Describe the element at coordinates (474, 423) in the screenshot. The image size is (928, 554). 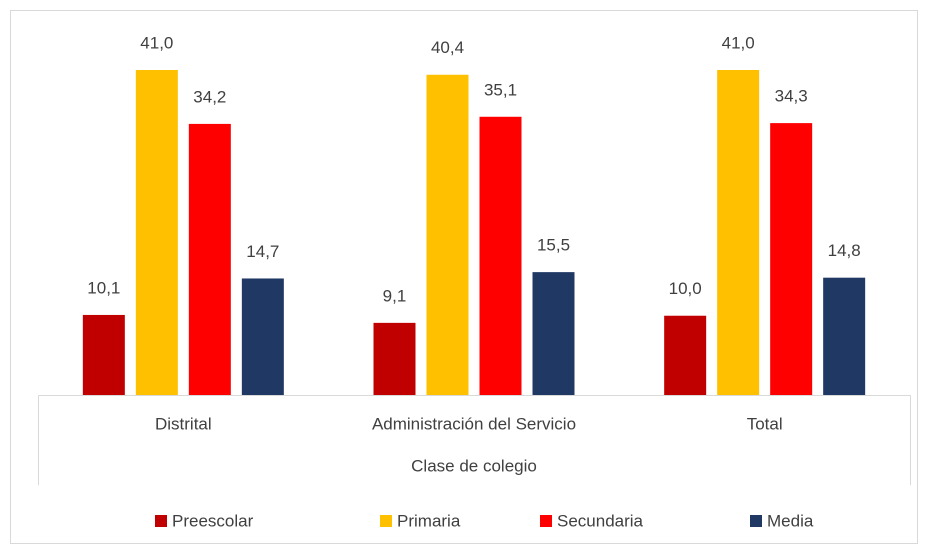
I see `x-tick-label: Administración del Servicio` at that location.